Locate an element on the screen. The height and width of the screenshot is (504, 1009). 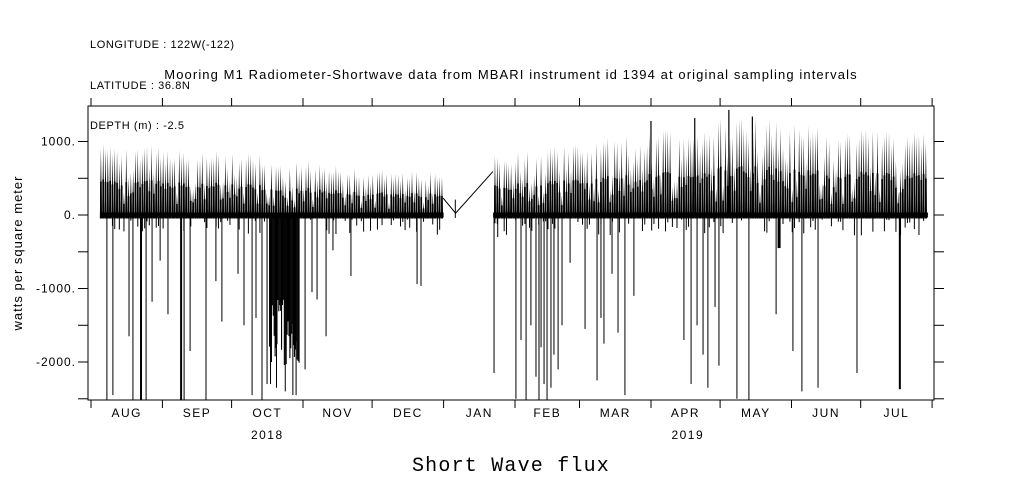
month-label: JUN is located at coordinates (826, 413).